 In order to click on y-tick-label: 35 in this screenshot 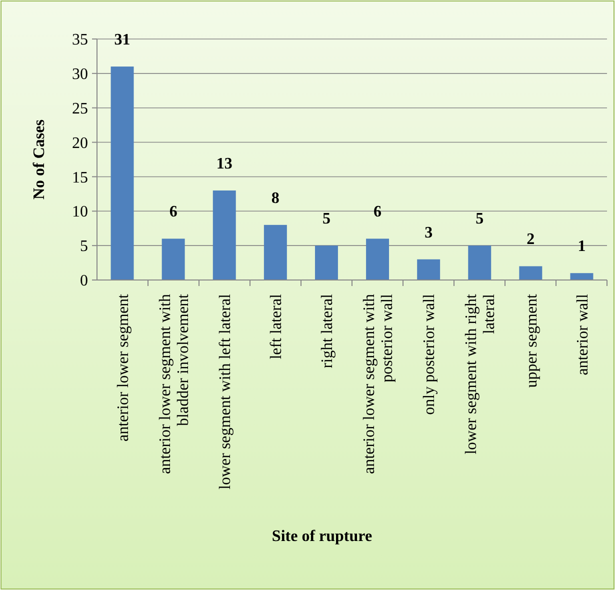, I will do `click(80, 40)`.